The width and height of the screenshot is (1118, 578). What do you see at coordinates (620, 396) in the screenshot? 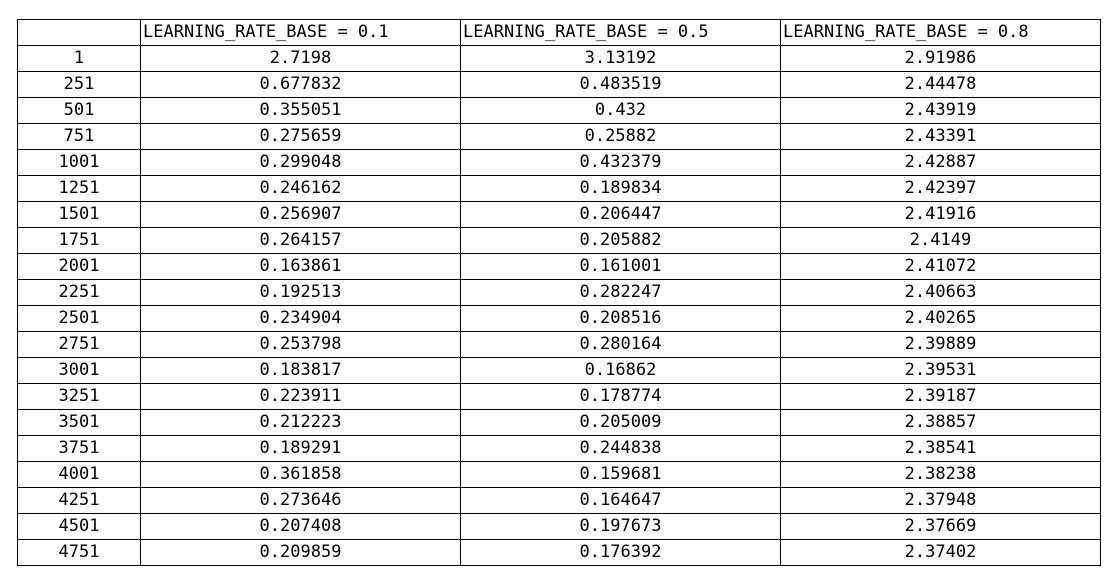
I see `lr-0-5-cell: 0.178774` at bounding box center [620, 396].